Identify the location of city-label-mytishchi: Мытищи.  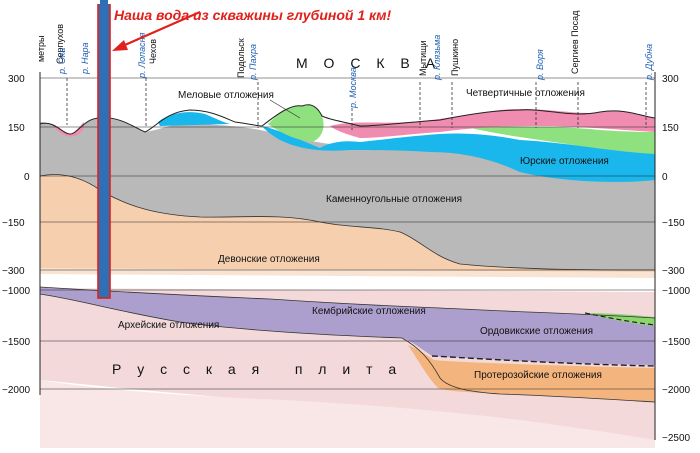
(423, 58).